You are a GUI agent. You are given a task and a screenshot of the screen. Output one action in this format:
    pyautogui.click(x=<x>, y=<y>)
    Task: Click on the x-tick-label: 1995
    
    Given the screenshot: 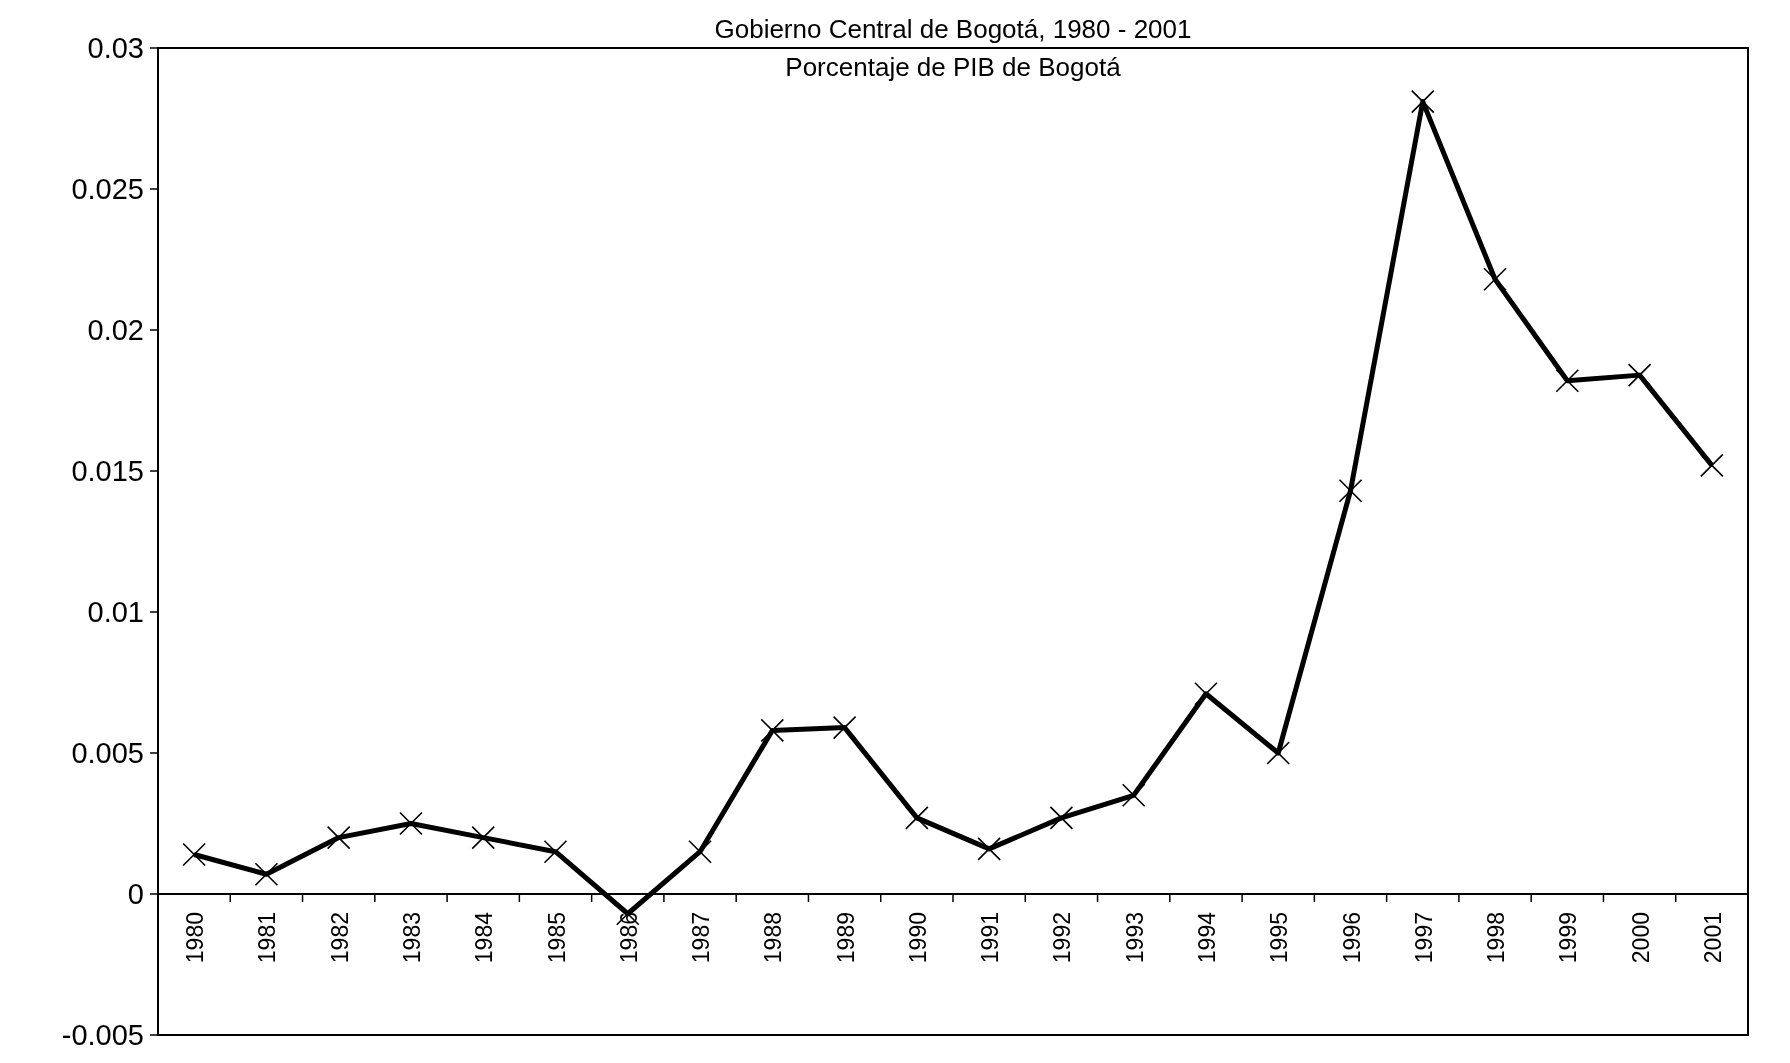 What is the action you would take?
    pyautogui.click(x=1279, y=938)
    